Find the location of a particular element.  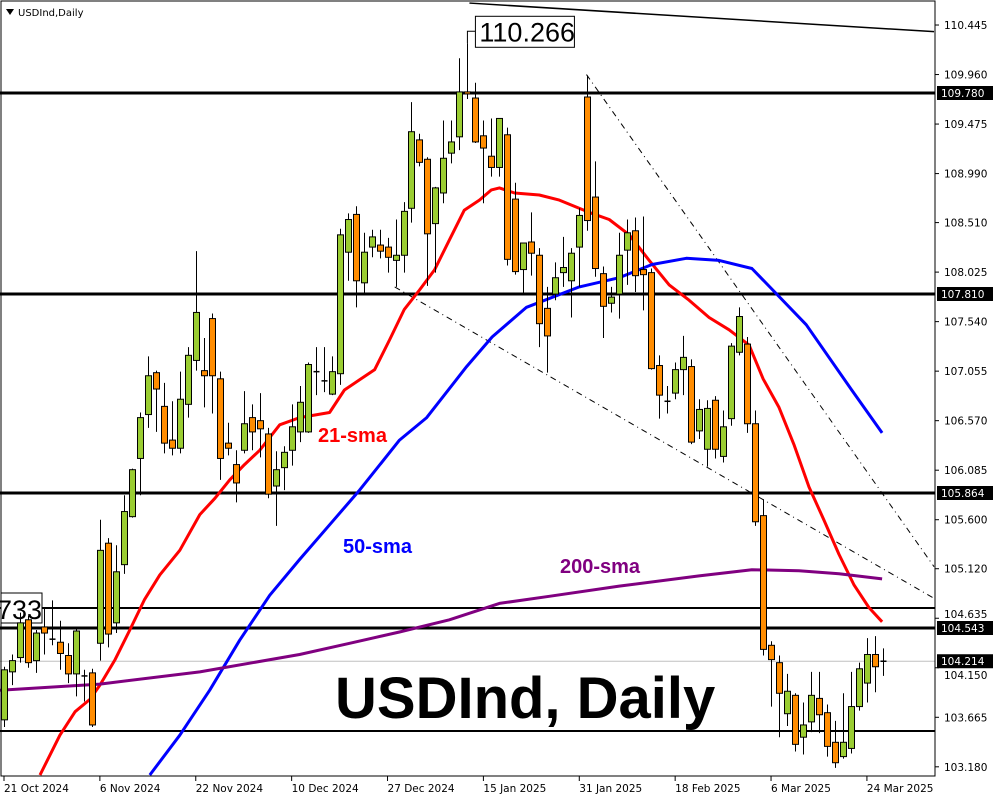

price-tick-label: 108.025 is located at coordinates (965, 273).